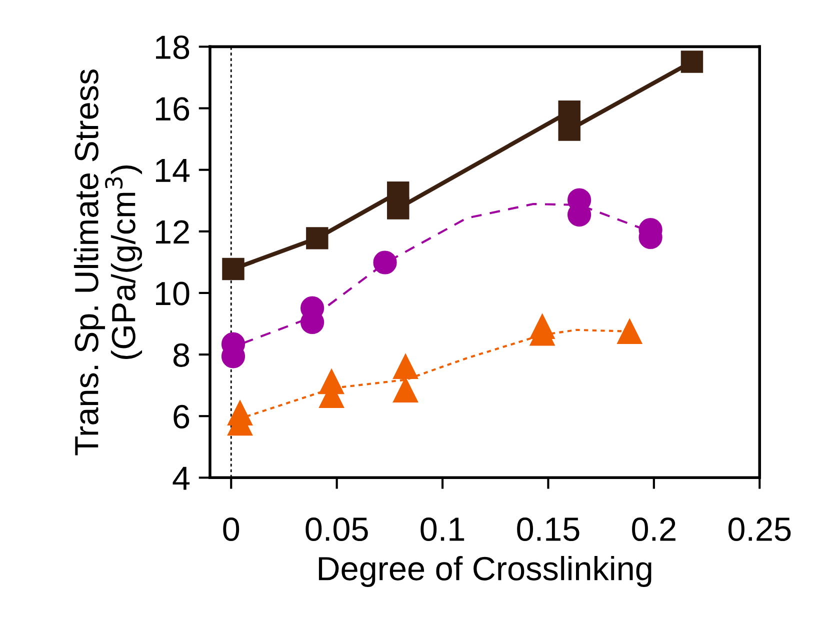  What do you see at coordinates (485, 572) in the screenshot?
I see `x-axis-title: Degree of Crosslinking` at bounding box center [485, 572].